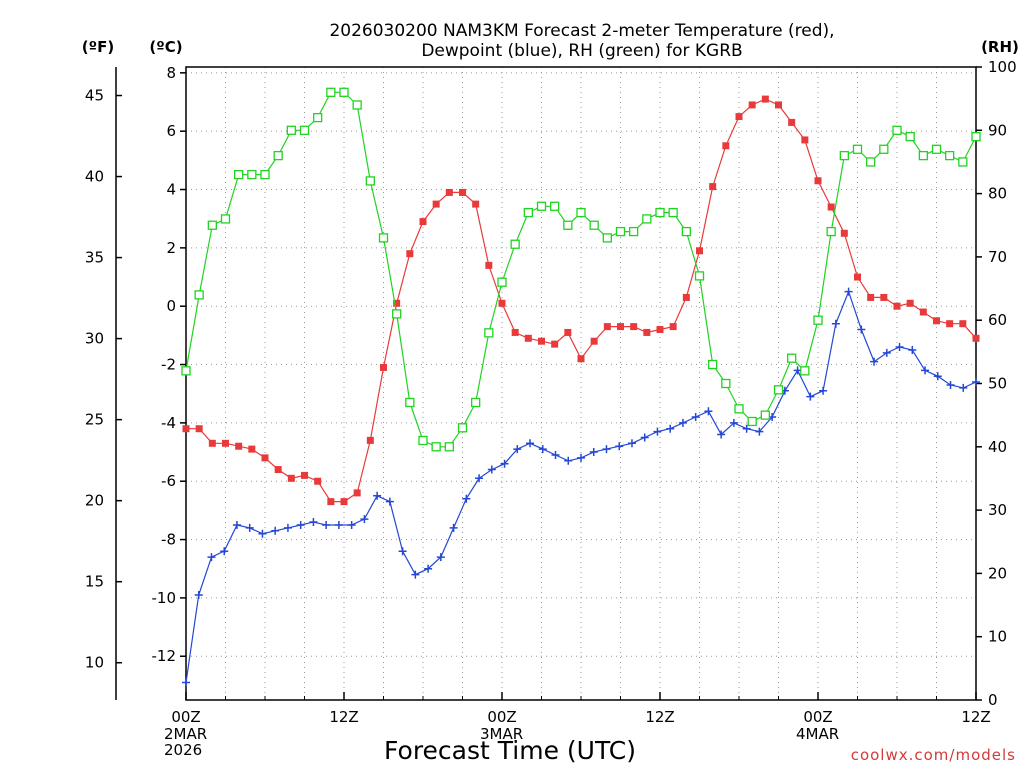  Describe the element at coordinates (997, 637) in the screenshot. I see `rh-tick-label: 10` at that location.